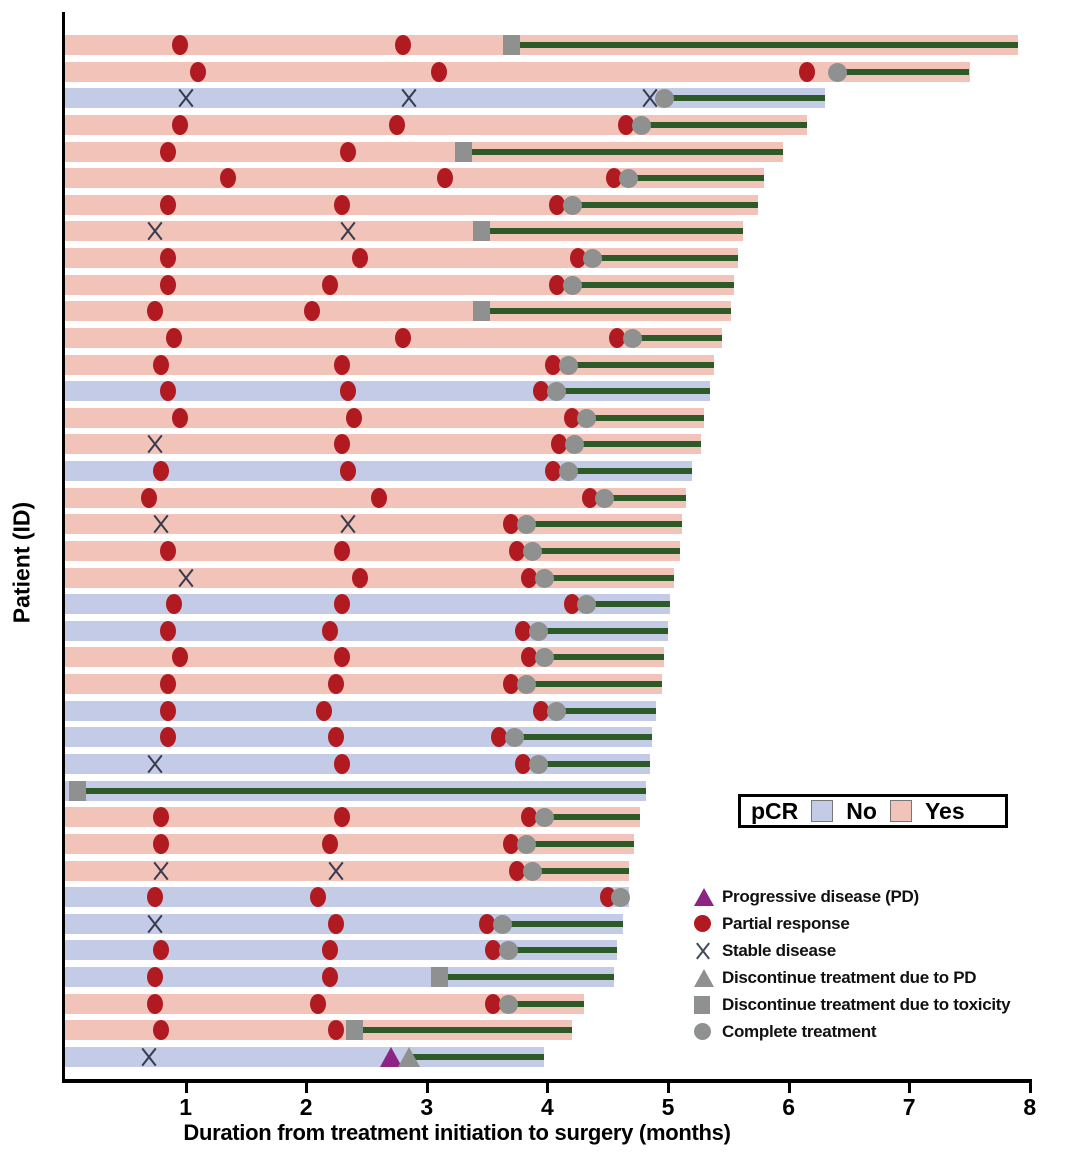  I want to click on pcr-yes-swatch-icon, so click(900, 811).